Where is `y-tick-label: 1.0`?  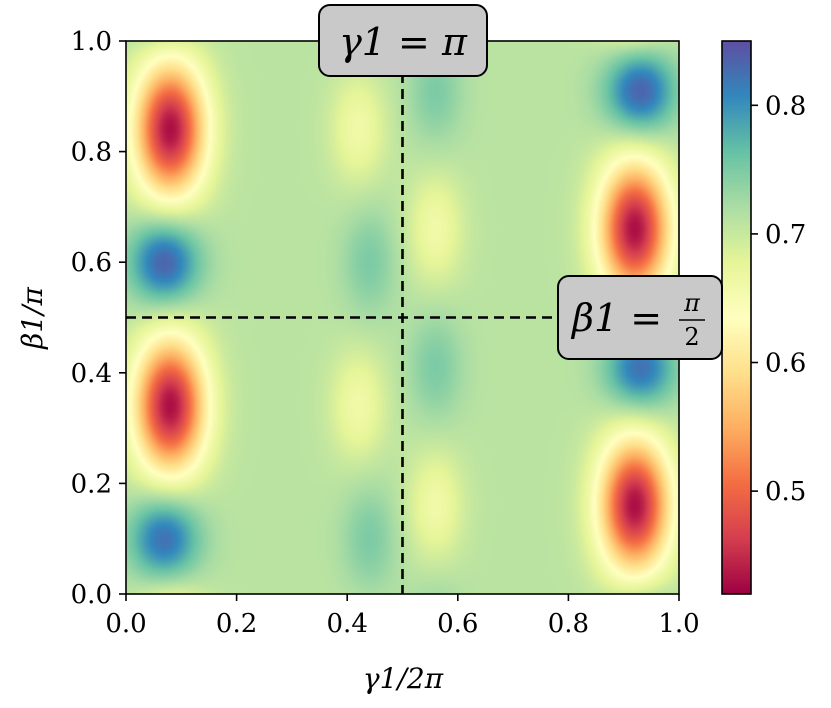 y-tick-label: 1.0 is located at coordinates (91, 42).